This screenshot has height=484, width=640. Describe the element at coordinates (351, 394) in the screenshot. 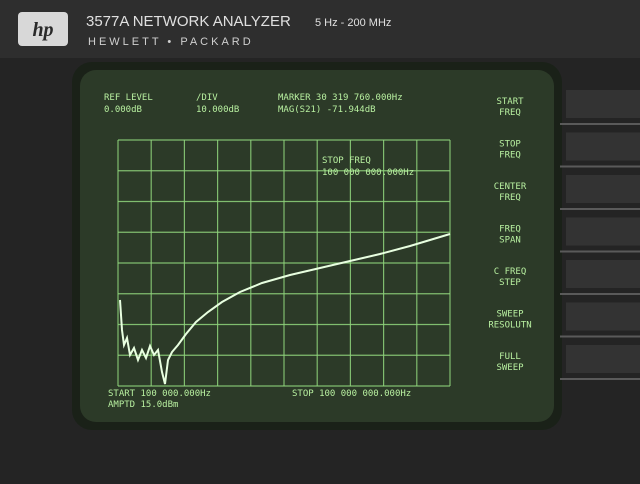

I see `stop-freq: STOP 100 000 000.000Hz` at that location.